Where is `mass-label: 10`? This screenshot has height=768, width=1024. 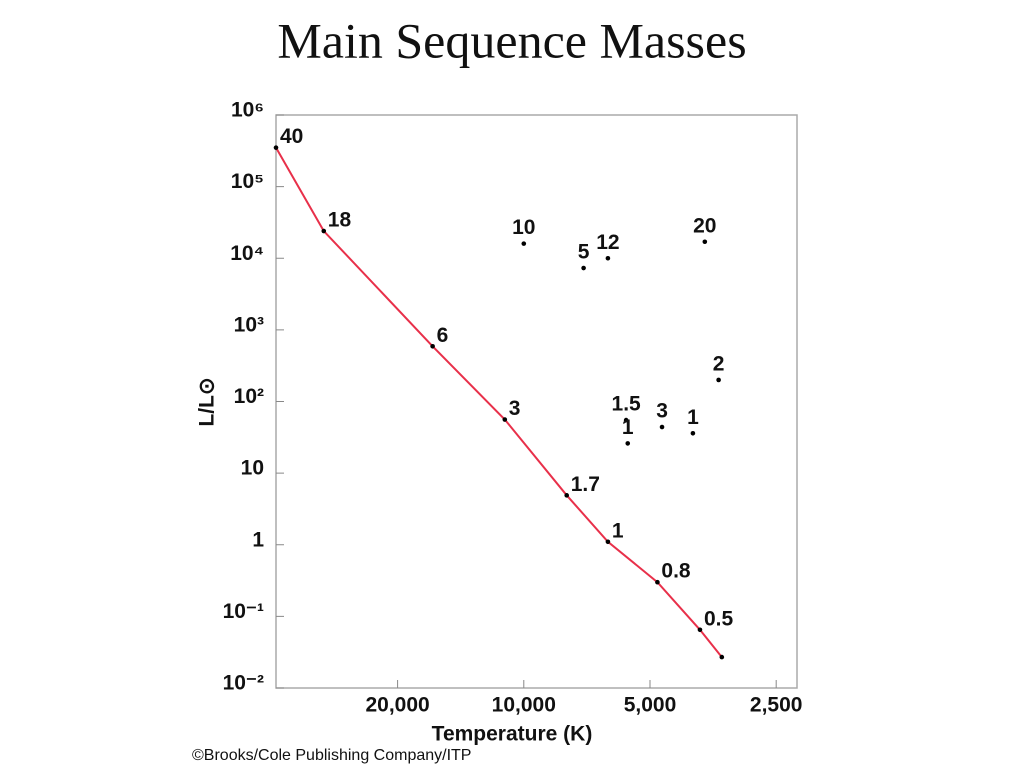
mass-label: 10 is located at coordinates (523, 227).